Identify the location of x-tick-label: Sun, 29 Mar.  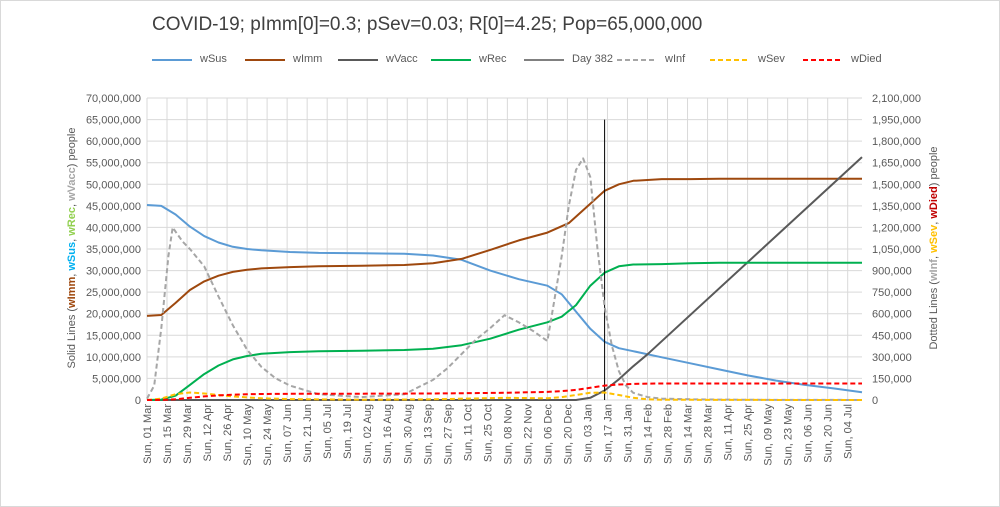
(188, 434).